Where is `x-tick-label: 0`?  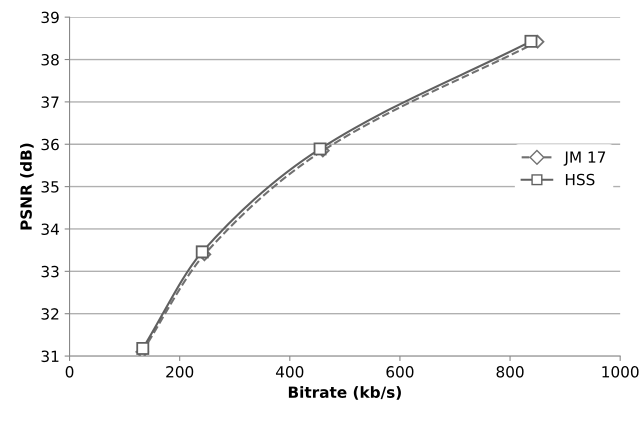
x-tick-label: 0 is located at coordinates (70, 372).